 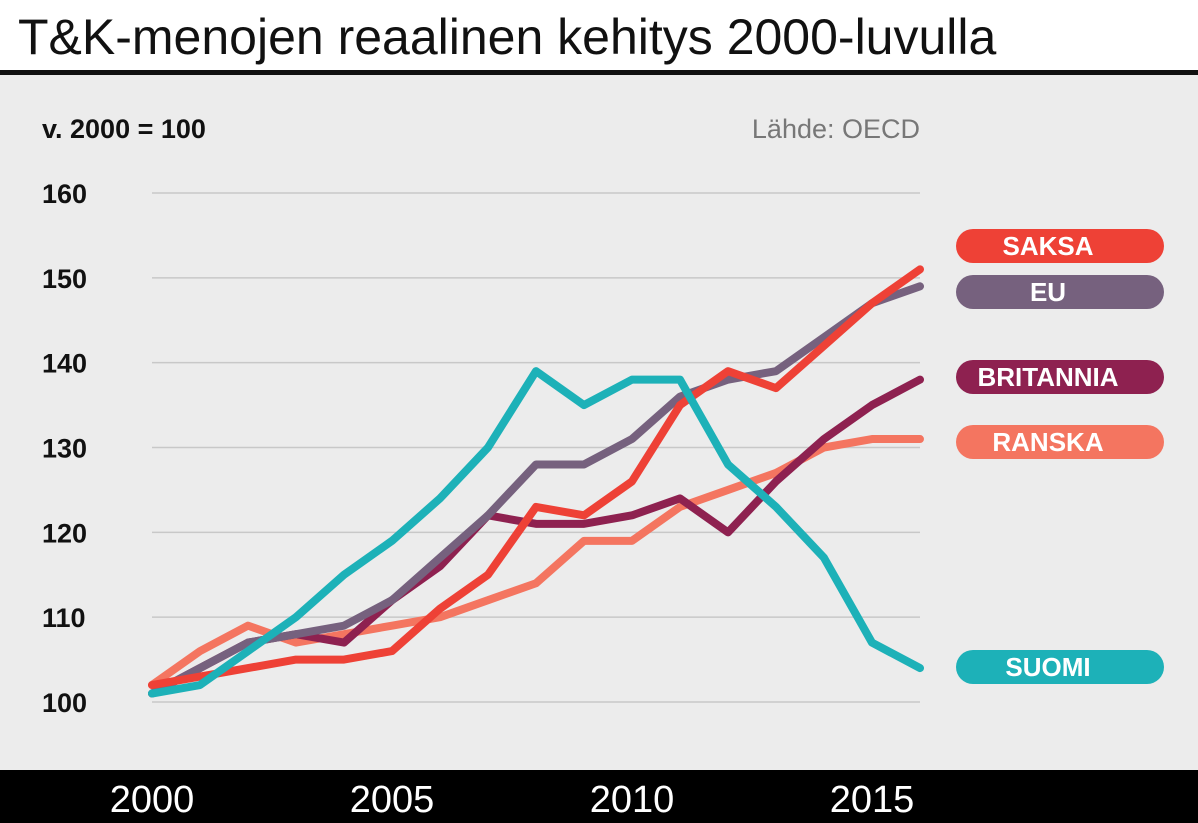 What do you see at coordinates (392, 800) in the screenshot?
I see `x-tick-label: 2005` at bounding box center [392, 800].